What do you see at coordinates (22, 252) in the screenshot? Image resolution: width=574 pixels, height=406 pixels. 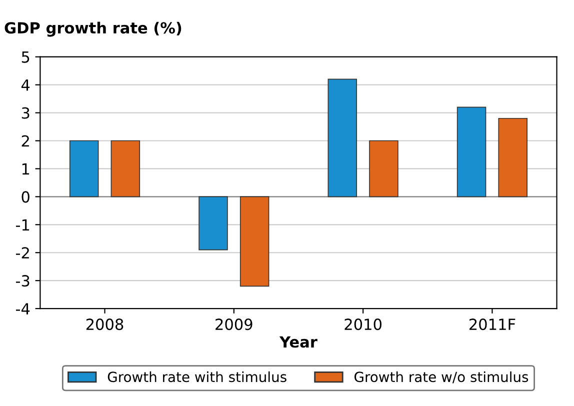 I see `y-tick-label: -2` at bounding box center [22, 252].